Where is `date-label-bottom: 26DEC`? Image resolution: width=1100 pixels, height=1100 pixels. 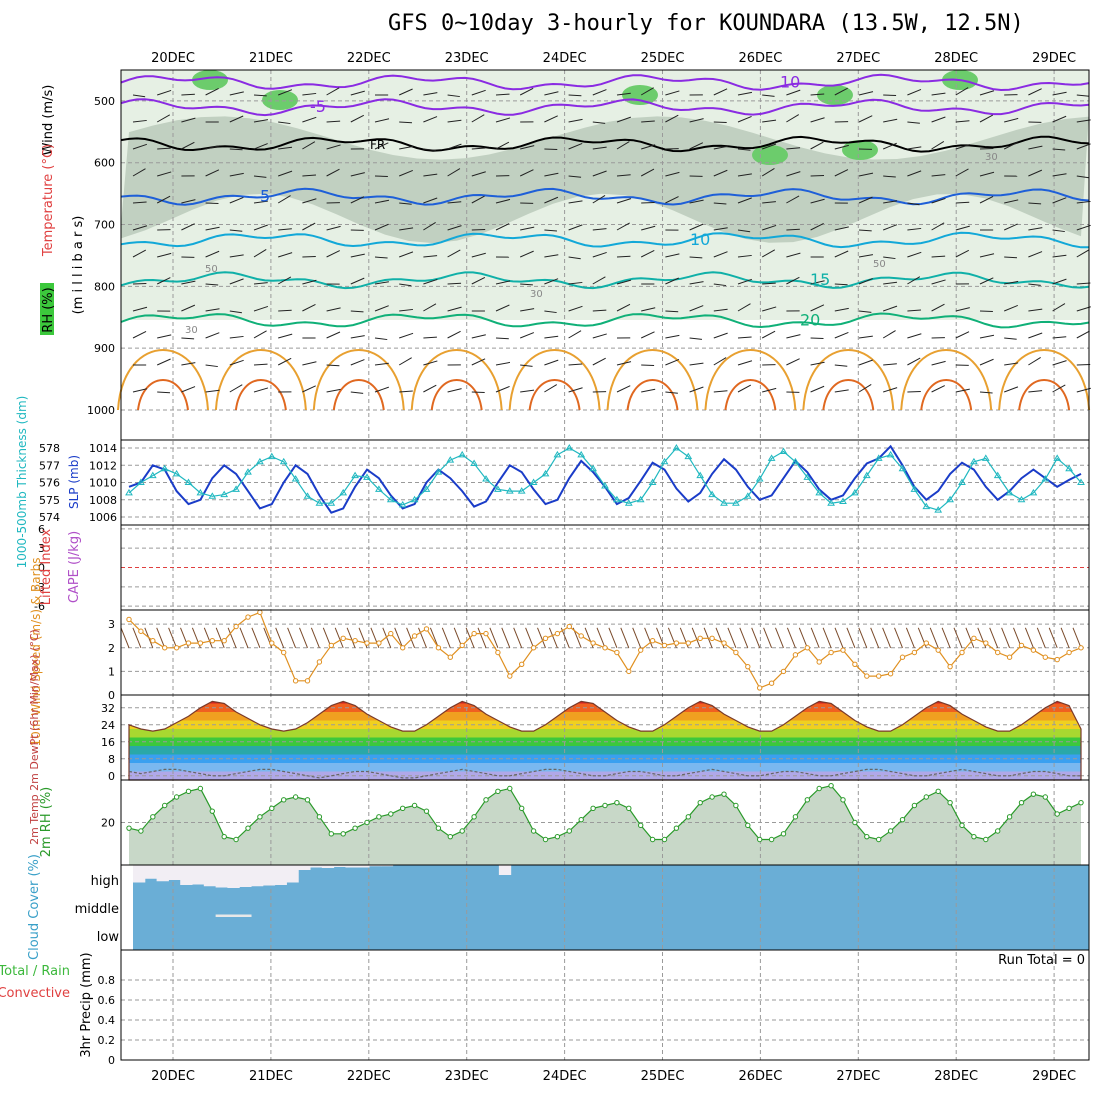
date-label-bottom: 26DEC is located at coordinates (760, 1076).